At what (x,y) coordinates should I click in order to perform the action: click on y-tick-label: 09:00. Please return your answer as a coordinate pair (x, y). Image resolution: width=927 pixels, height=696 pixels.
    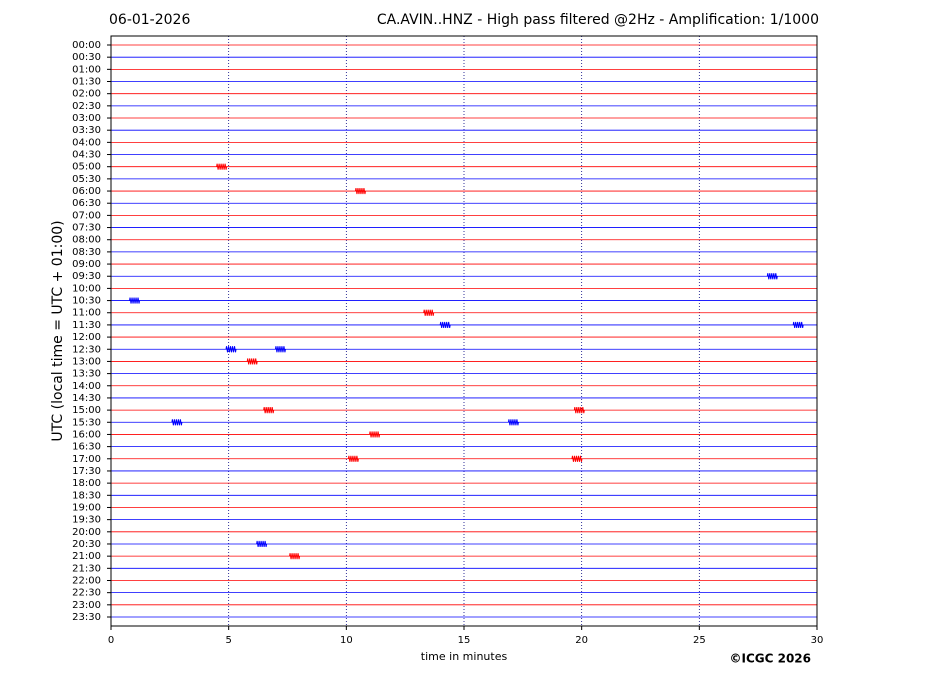
    Looking at the image, I should click on (86, 264).